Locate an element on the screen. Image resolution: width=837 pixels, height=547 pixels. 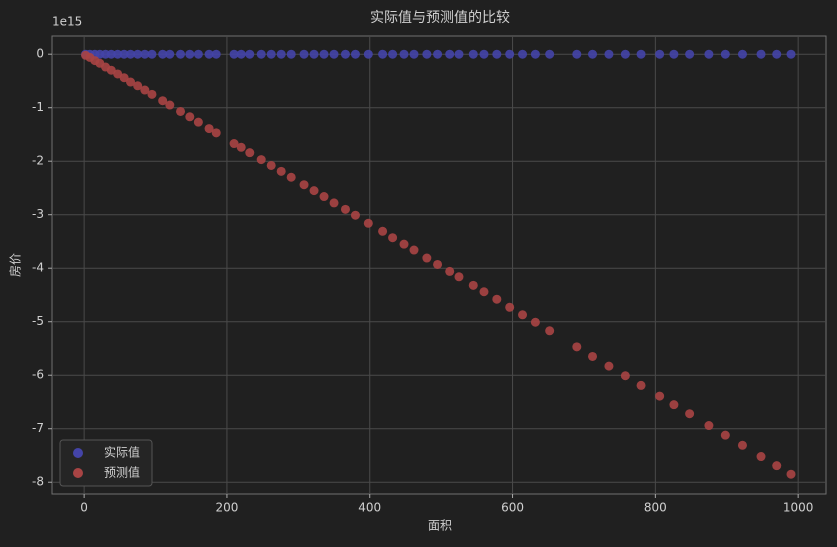
x-tick-label: 1000 is located at coordinates (798, 508).